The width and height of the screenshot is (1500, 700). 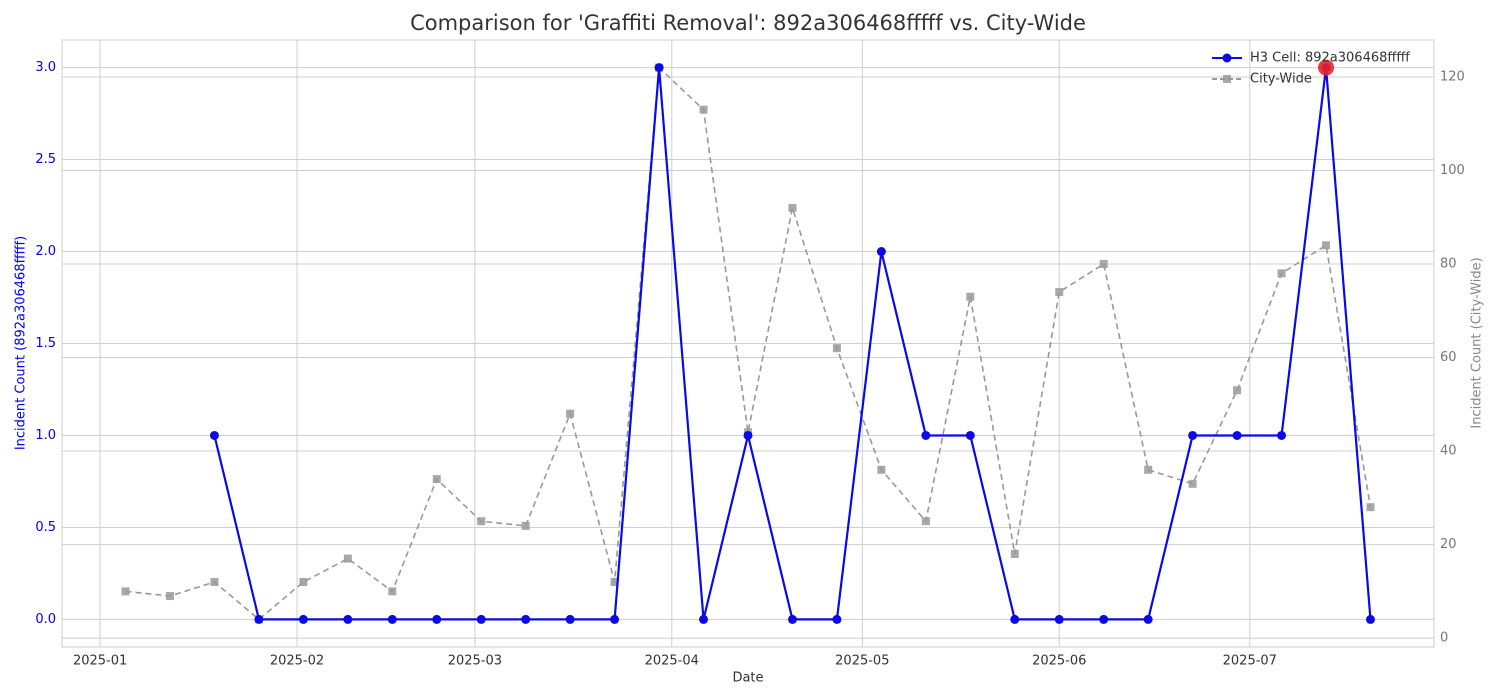 I want to click on y-tick-label: 2.0, so click(x=45, y=251).